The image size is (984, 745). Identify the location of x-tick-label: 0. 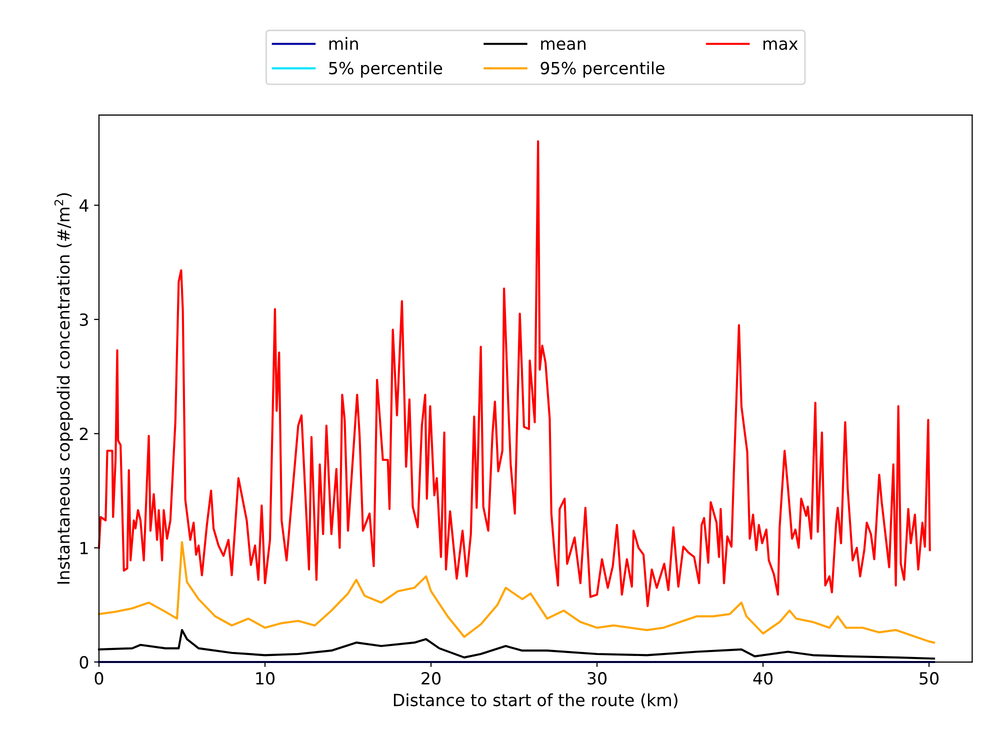
(99, 678).